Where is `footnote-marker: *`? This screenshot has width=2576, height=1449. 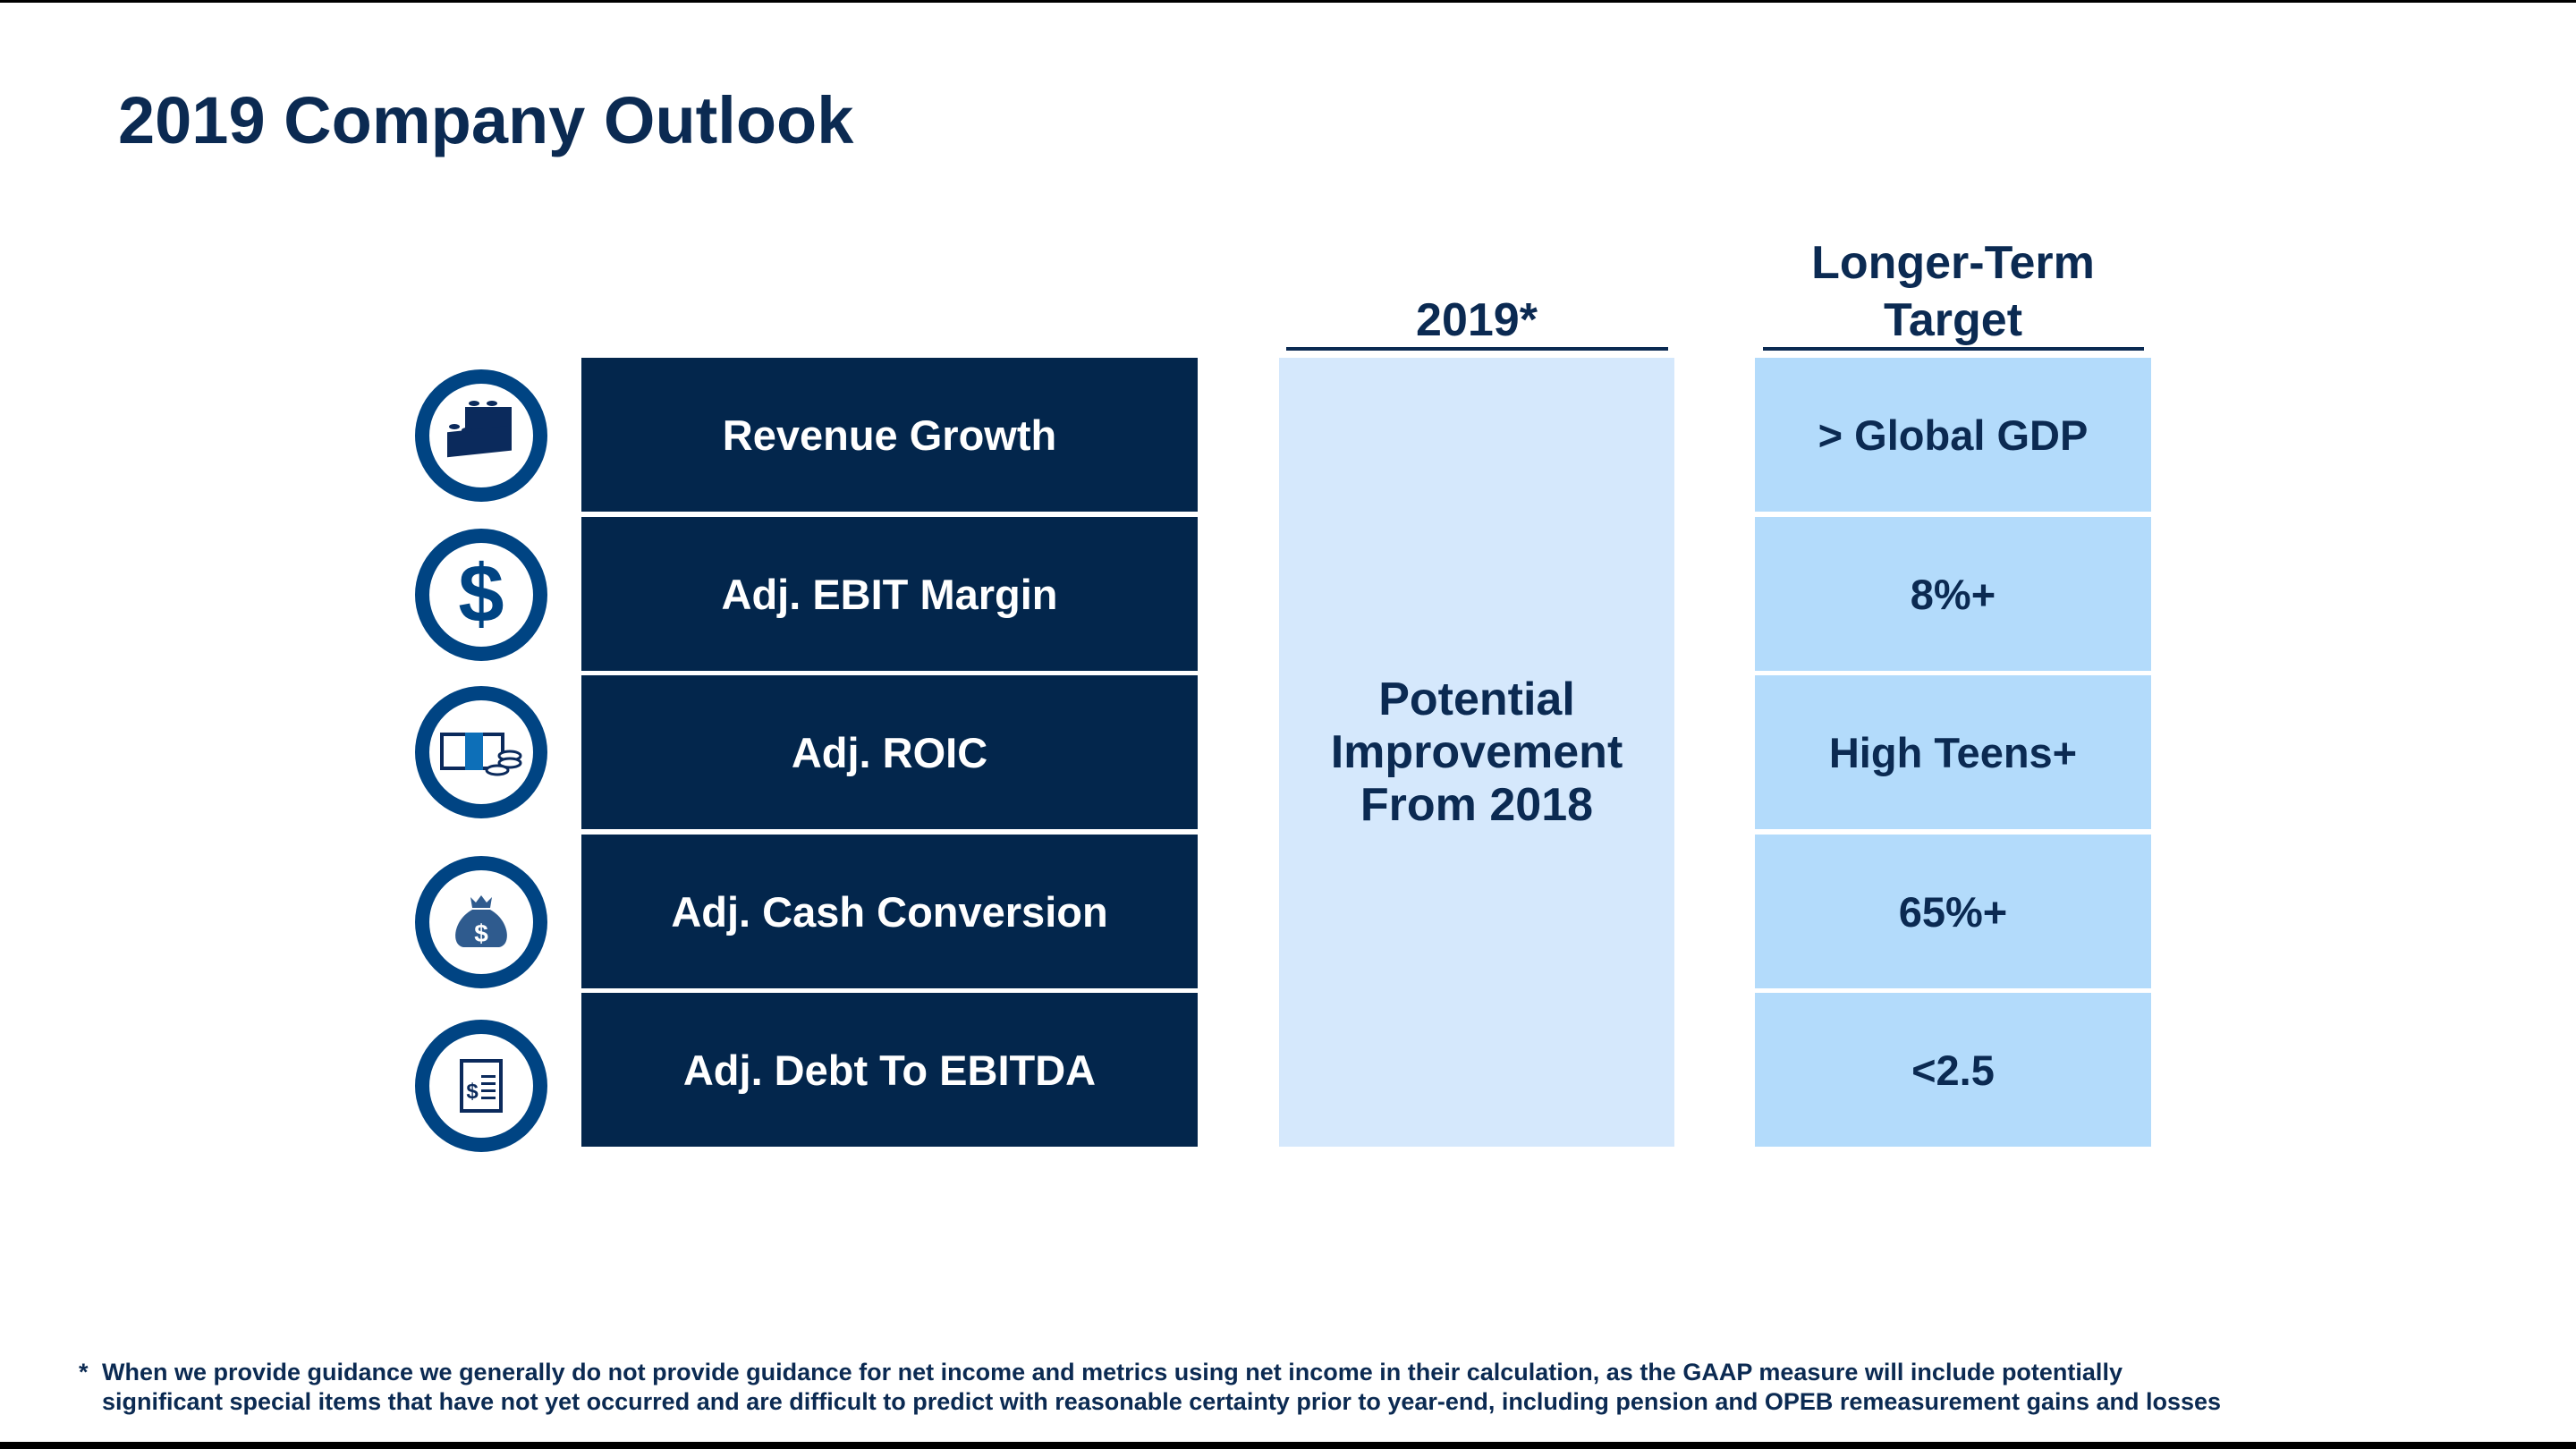 footnote-marker: * is located at coordinates (84, 1372).